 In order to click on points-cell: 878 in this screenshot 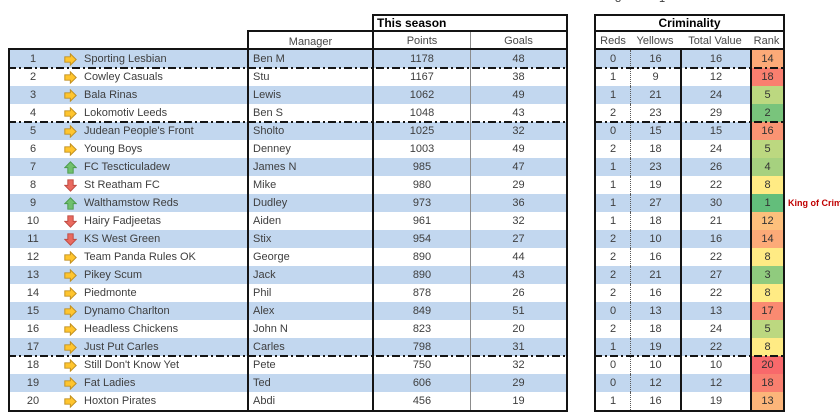, I will do `click(421, 293)`.